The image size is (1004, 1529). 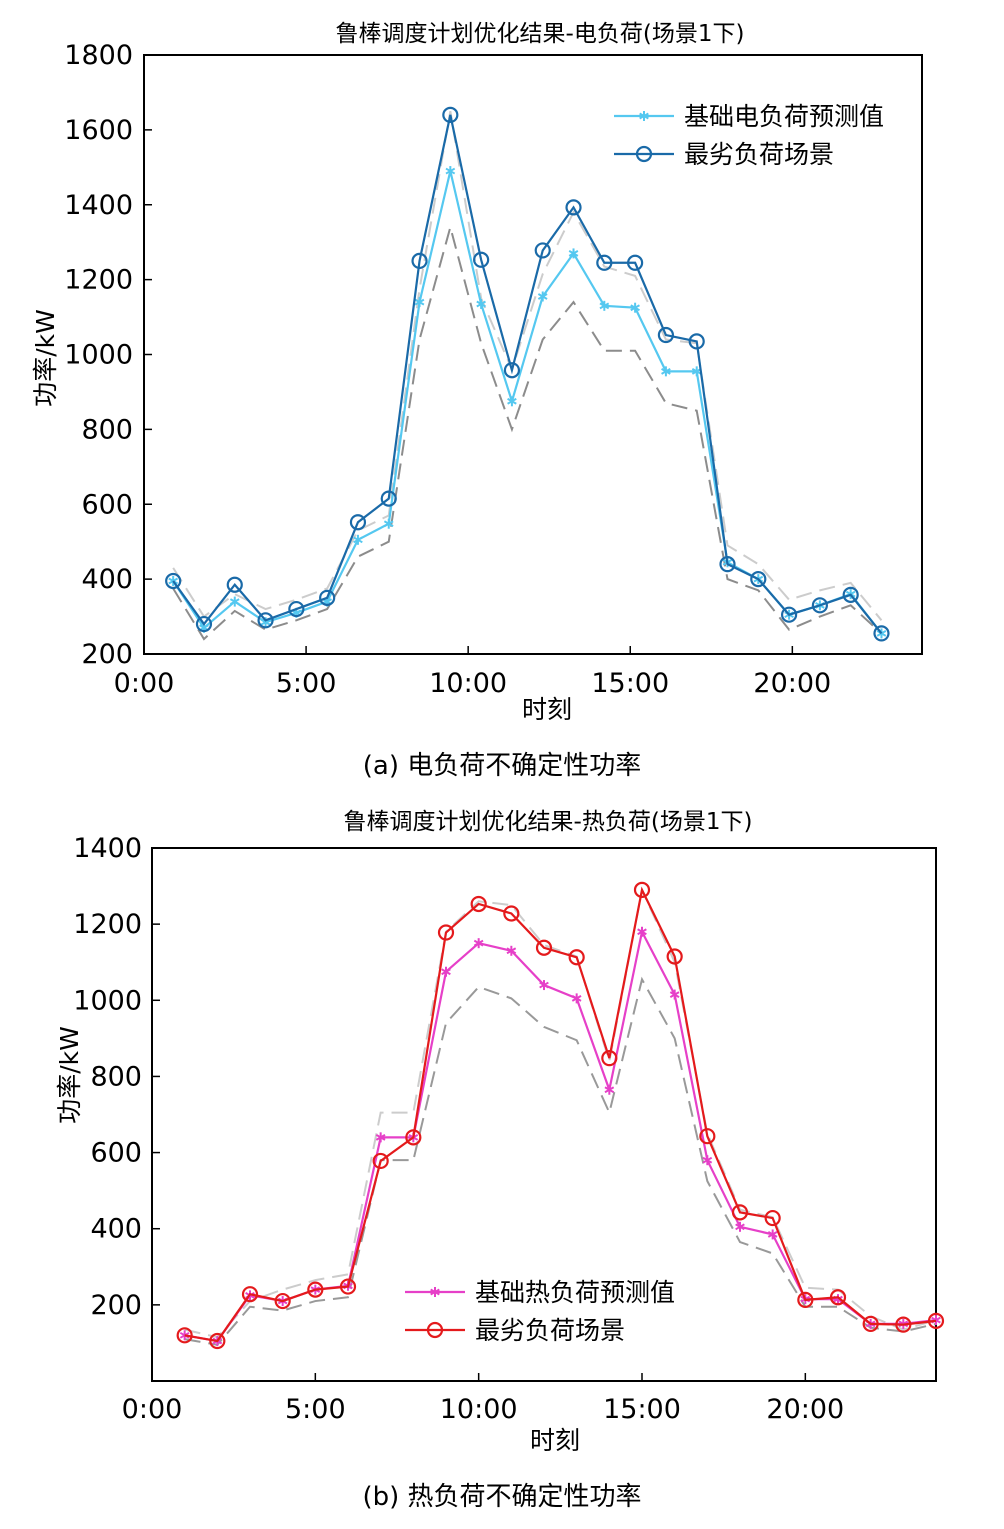 I want to click on chart-b-legend-label: 基础热负荷预测值, so click(x=575, y=1292).